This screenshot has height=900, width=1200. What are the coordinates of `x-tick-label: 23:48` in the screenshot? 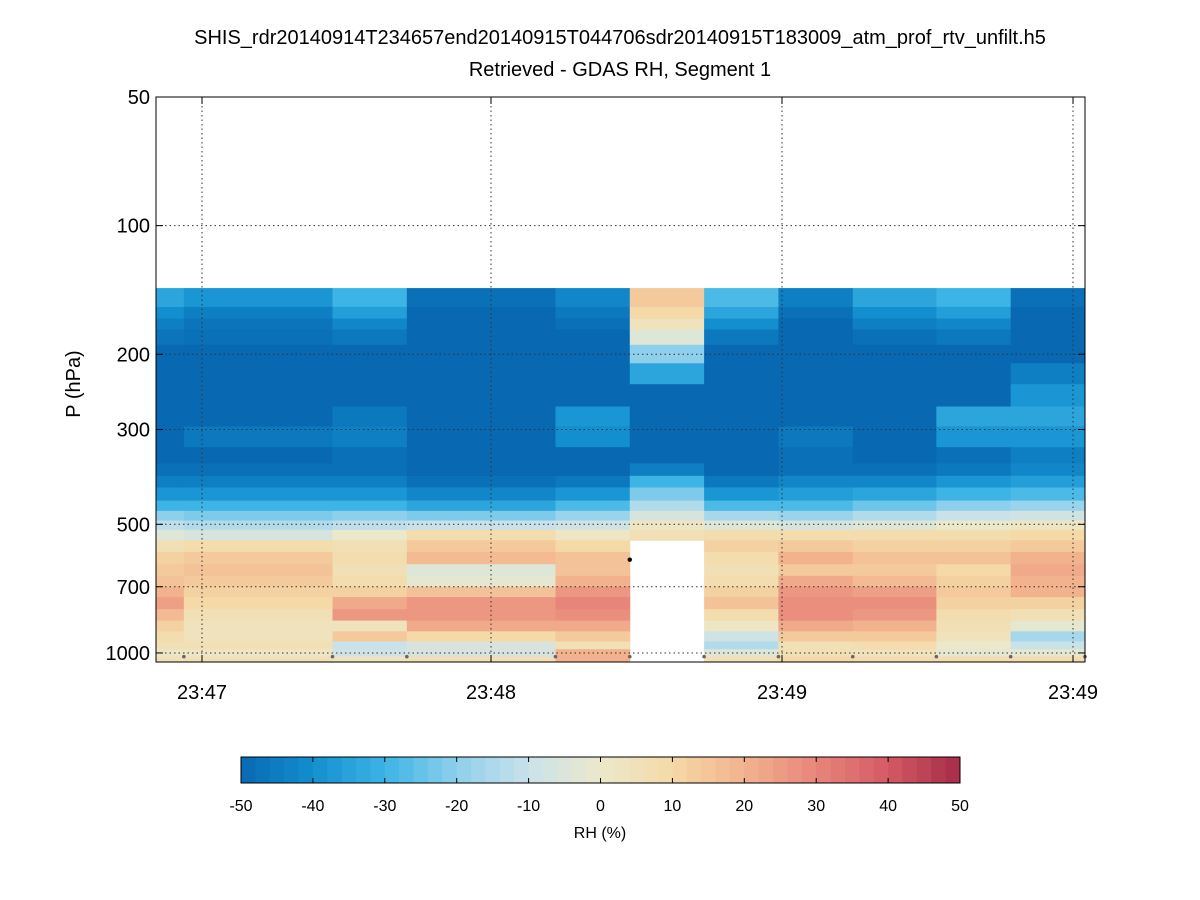 It's located at (491, 693).